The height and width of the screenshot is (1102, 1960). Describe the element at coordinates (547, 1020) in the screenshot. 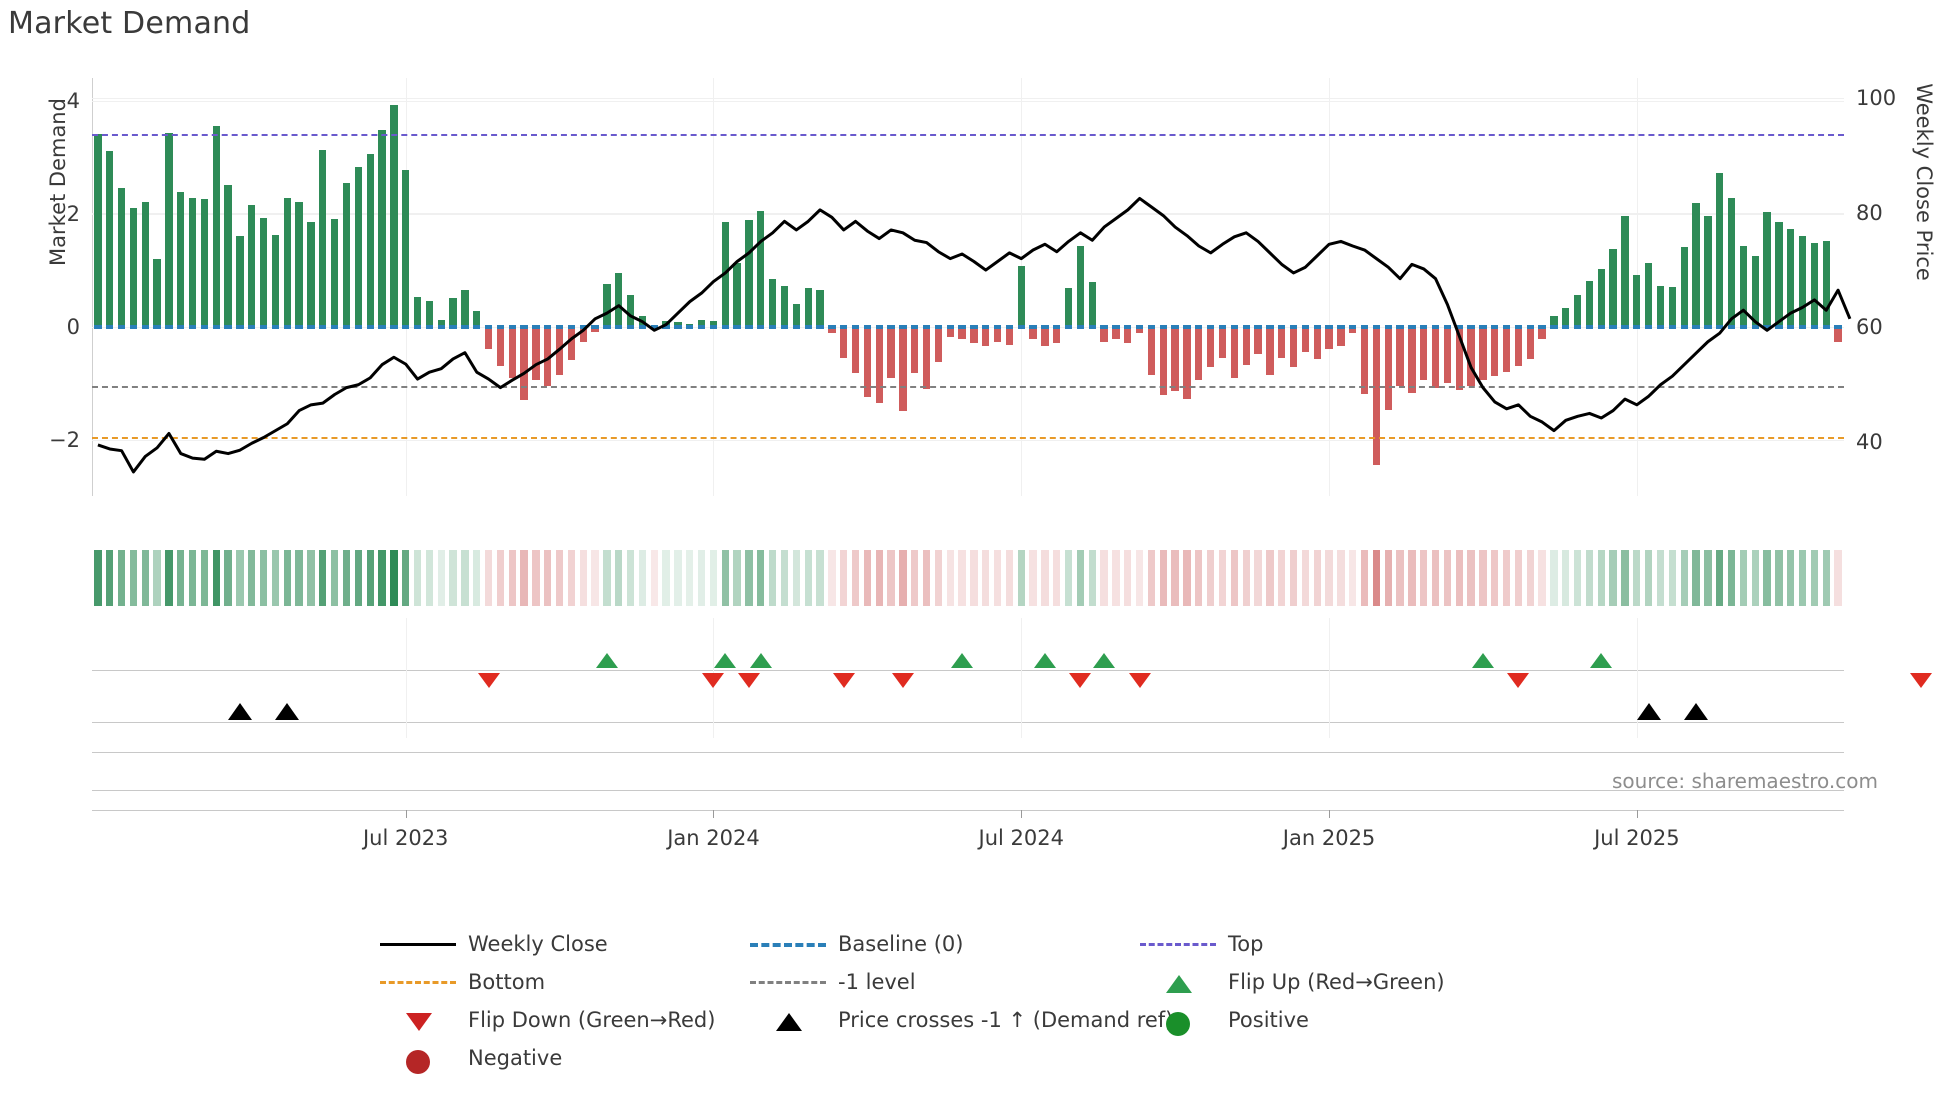

I see `legend-item: Flip Down (Green→Red)` at that location.